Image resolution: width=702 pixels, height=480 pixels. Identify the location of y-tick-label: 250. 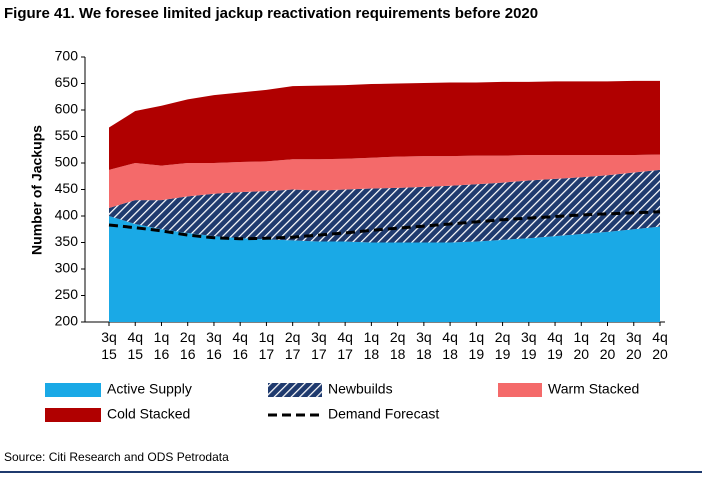
(67, 294).